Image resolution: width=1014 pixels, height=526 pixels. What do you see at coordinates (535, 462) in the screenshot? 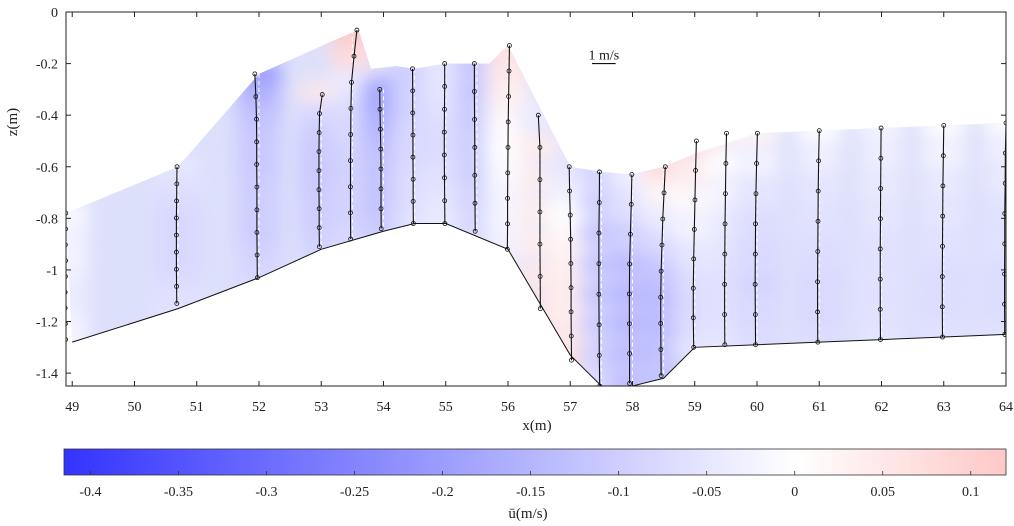
I see `colorbar-gradient` at bounding box center [535, 462].